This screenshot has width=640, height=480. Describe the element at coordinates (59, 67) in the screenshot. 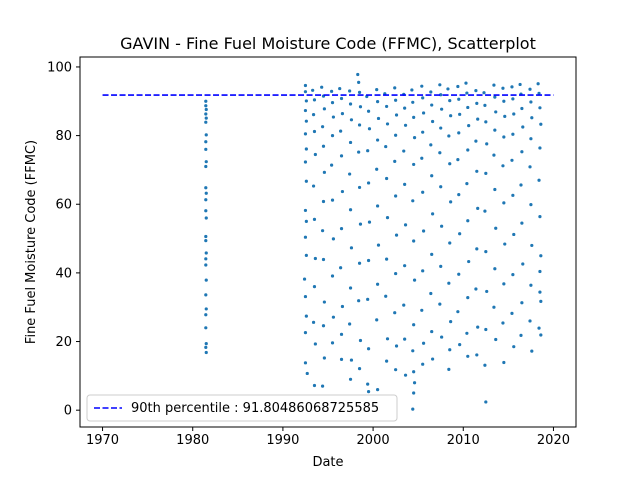

I see `y-tick-label: 100` at that location.